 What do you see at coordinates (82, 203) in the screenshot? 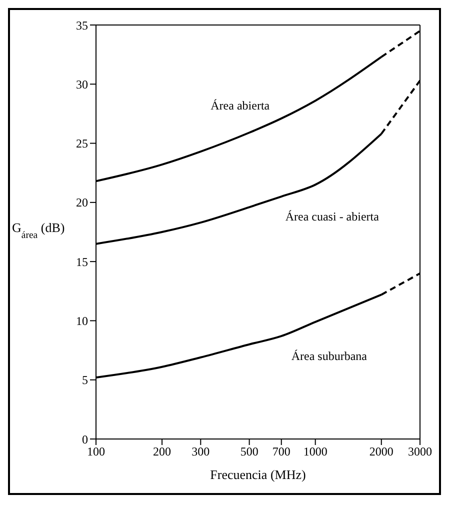
I see `y-tick-label: 20` at bounding box center [82, 203].